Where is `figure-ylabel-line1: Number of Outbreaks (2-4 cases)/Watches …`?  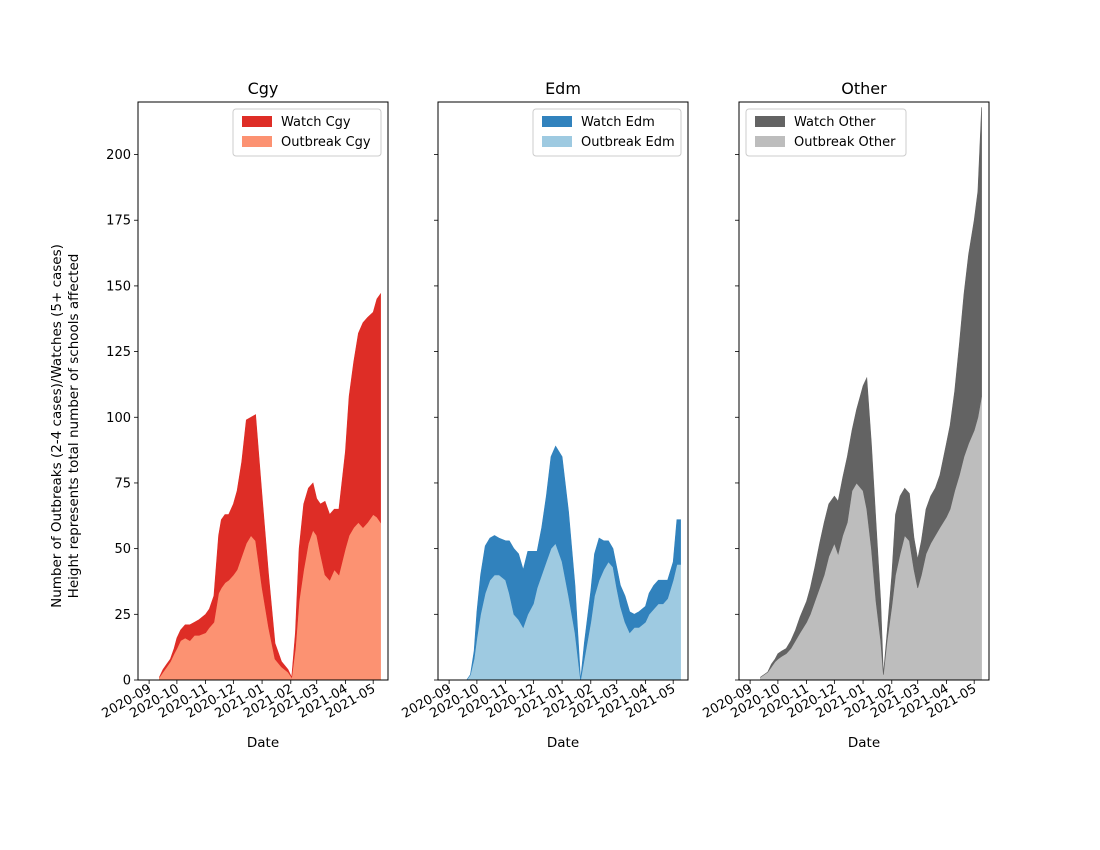 figure-ylabel-line1: Number of Outbreaks (2-4 cases)/Watches … is located at coordinates (57, 426).